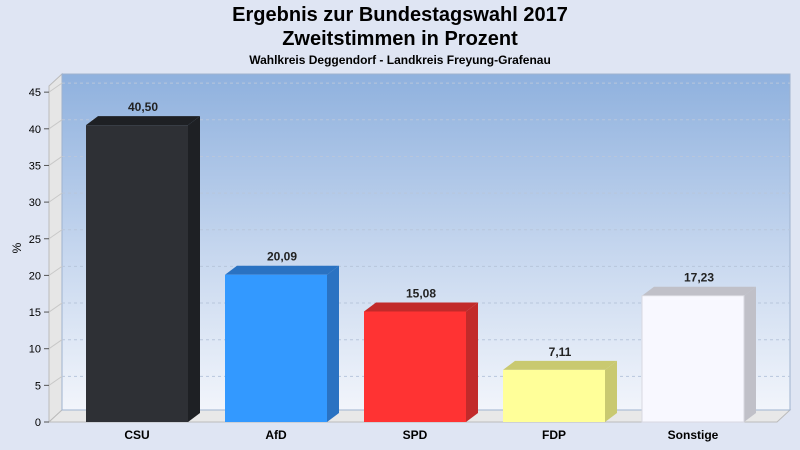  What do you see at coordinates (136, 435) in the screenshot?
I see `x-tick-label: CSU` at bounding box center [136, 435].